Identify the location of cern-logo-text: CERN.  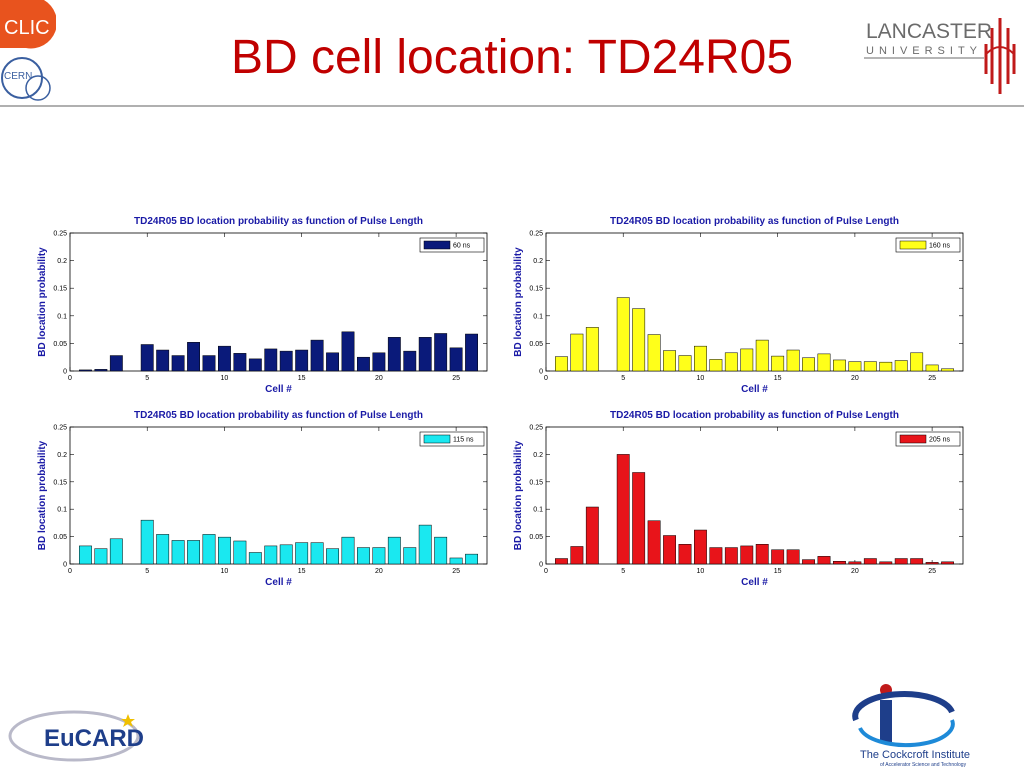
(18, 76).